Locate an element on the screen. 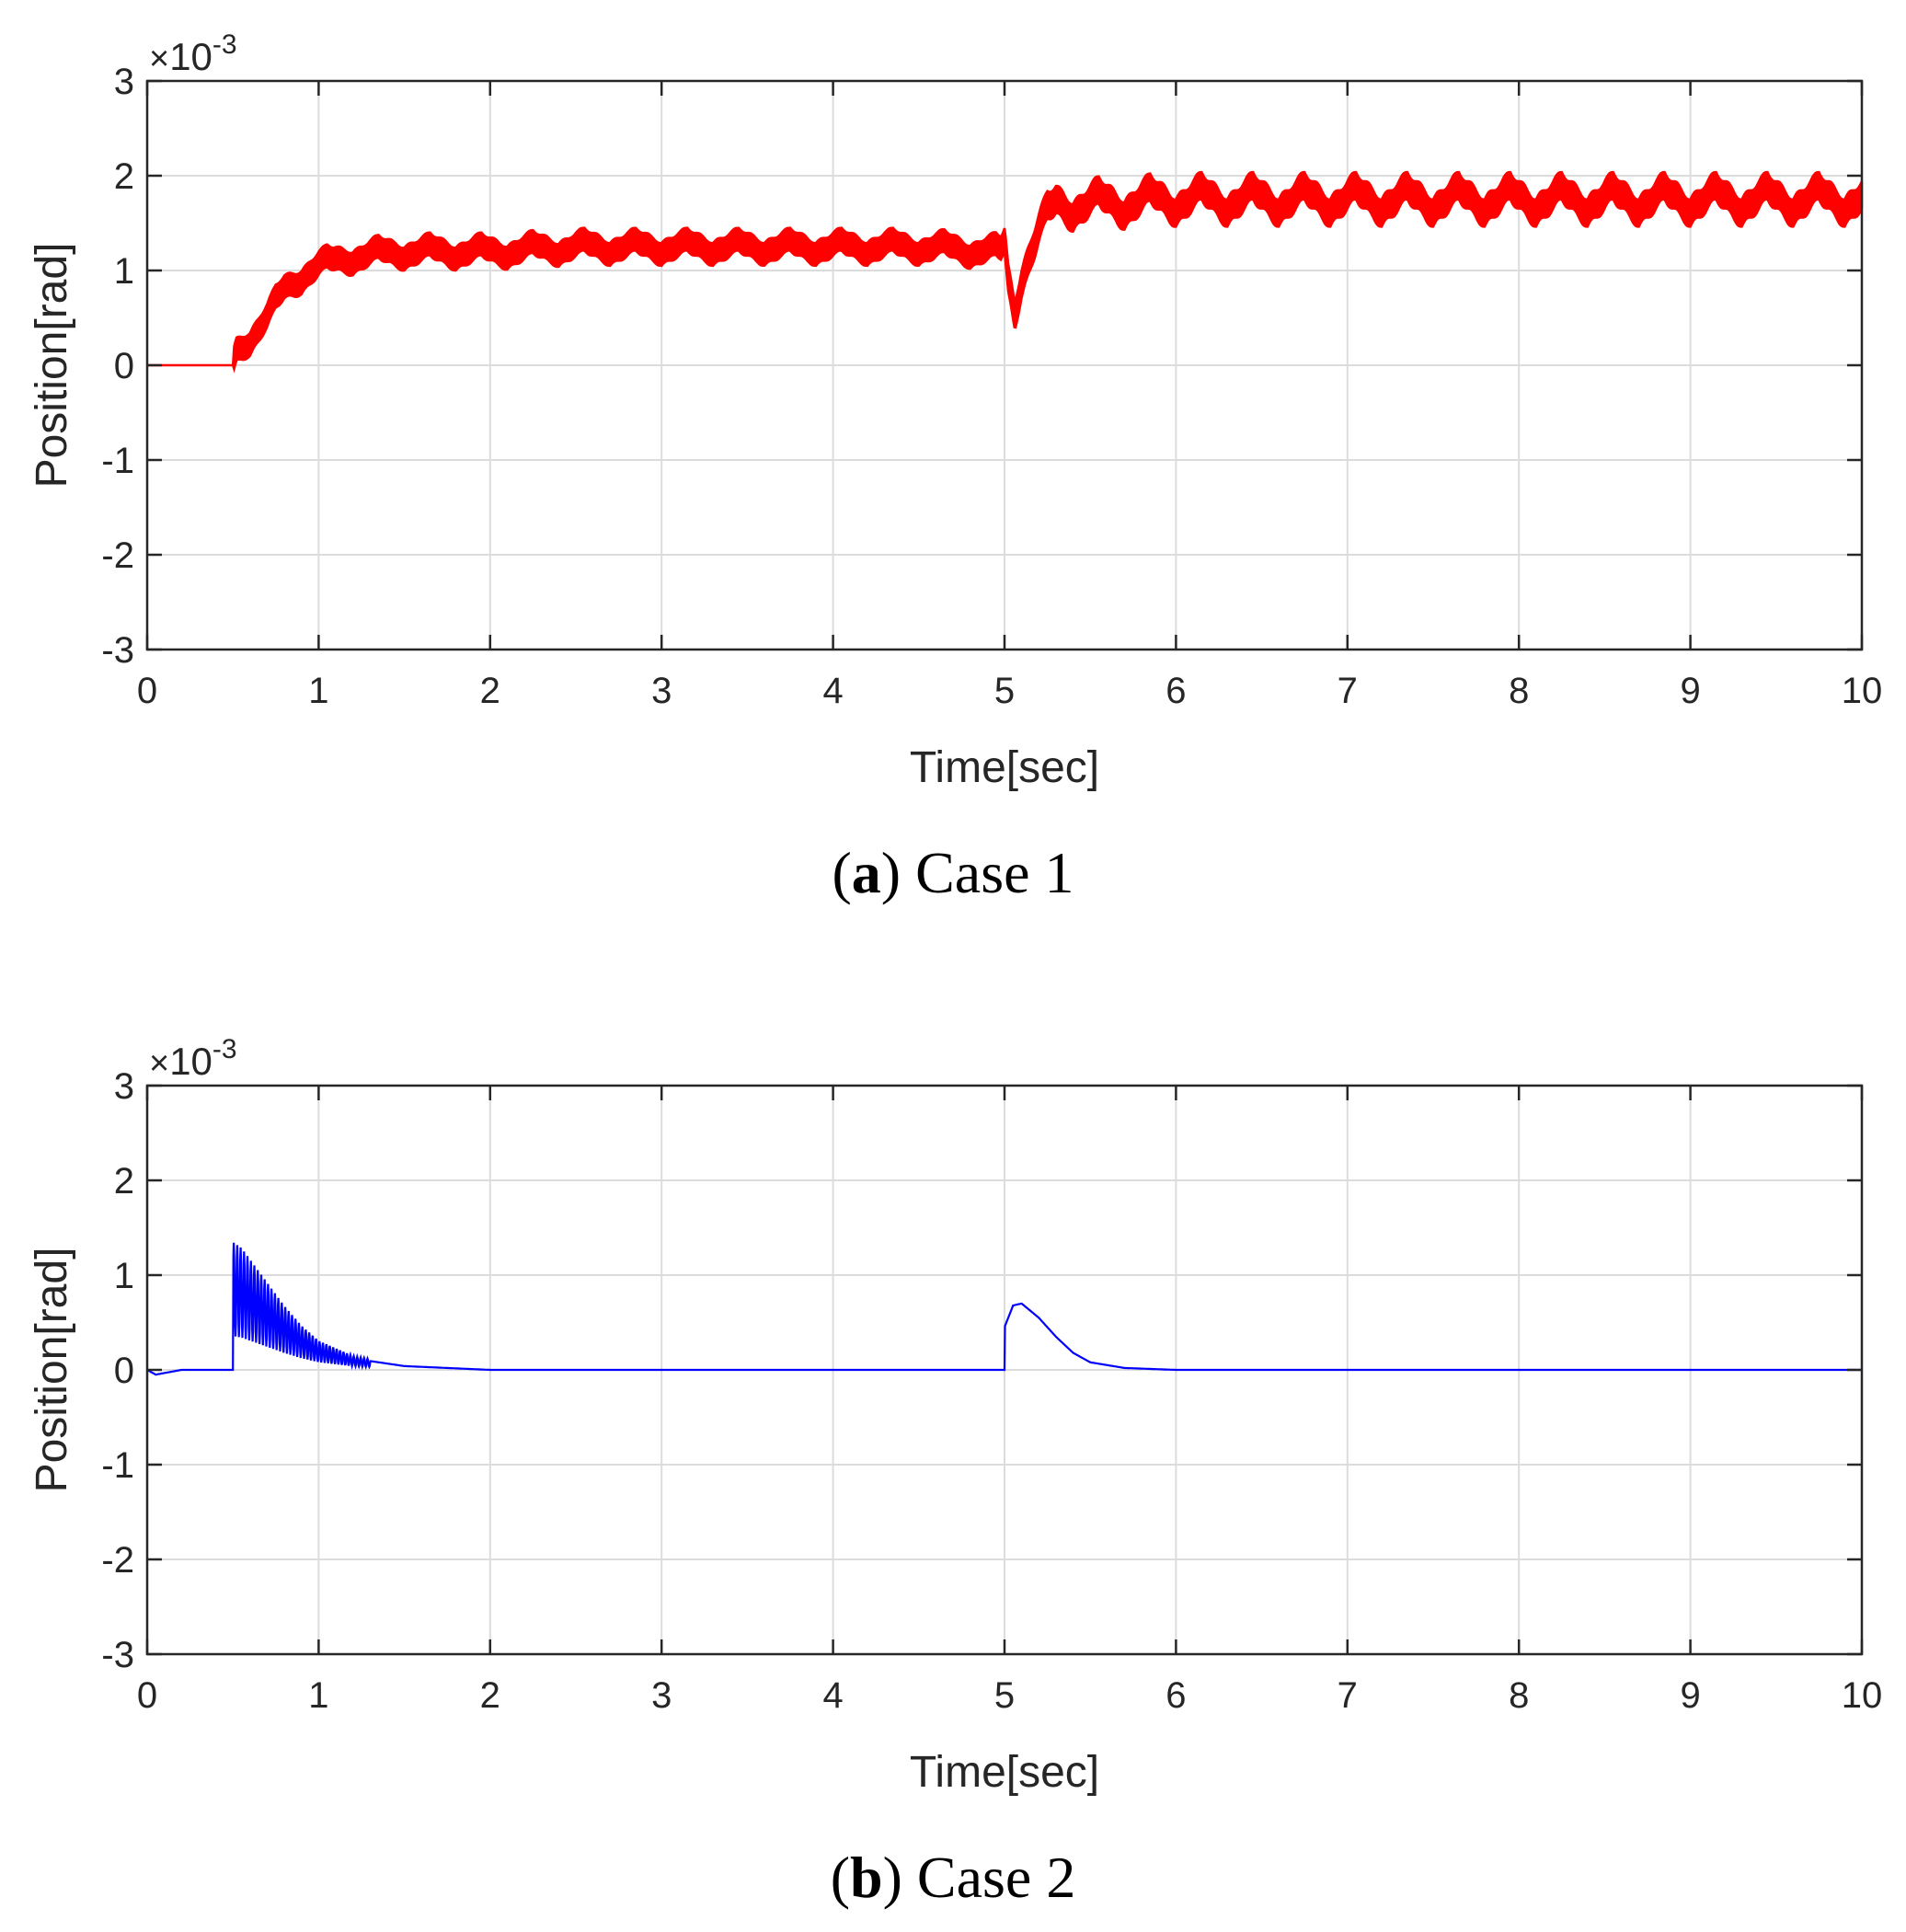 This screenshot has width=1906, height=1932. panel-b-series is located at coordinates (1004, 1309).